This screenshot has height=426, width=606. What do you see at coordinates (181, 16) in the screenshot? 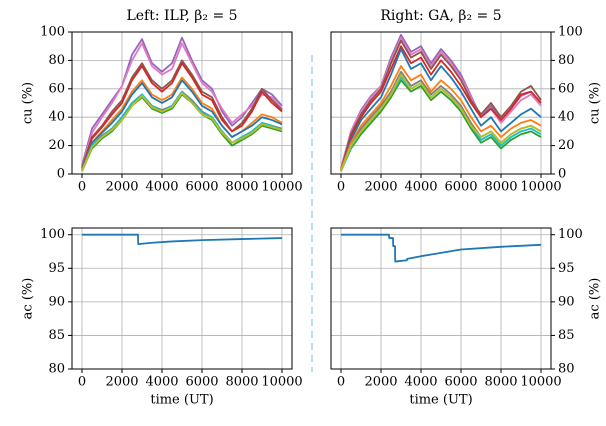
I see `chart-title: Left: ILP, β₂ = 5` at bounding box center [181, 16].